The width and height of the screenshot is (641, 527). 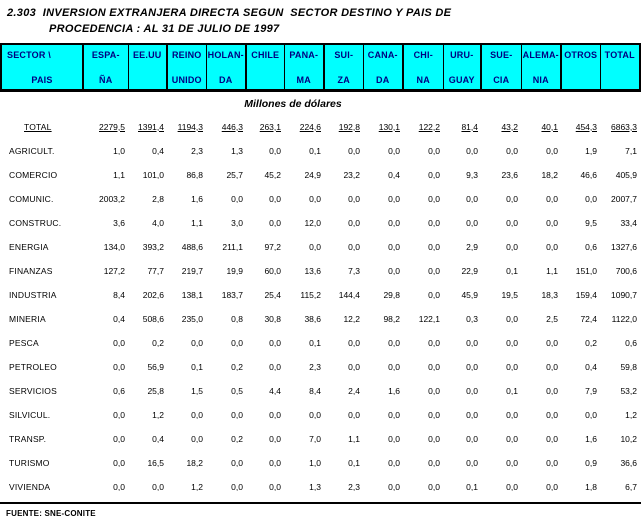 I want to click on row-label-silvicul: SILVICUL., so click(x=30, y=414).